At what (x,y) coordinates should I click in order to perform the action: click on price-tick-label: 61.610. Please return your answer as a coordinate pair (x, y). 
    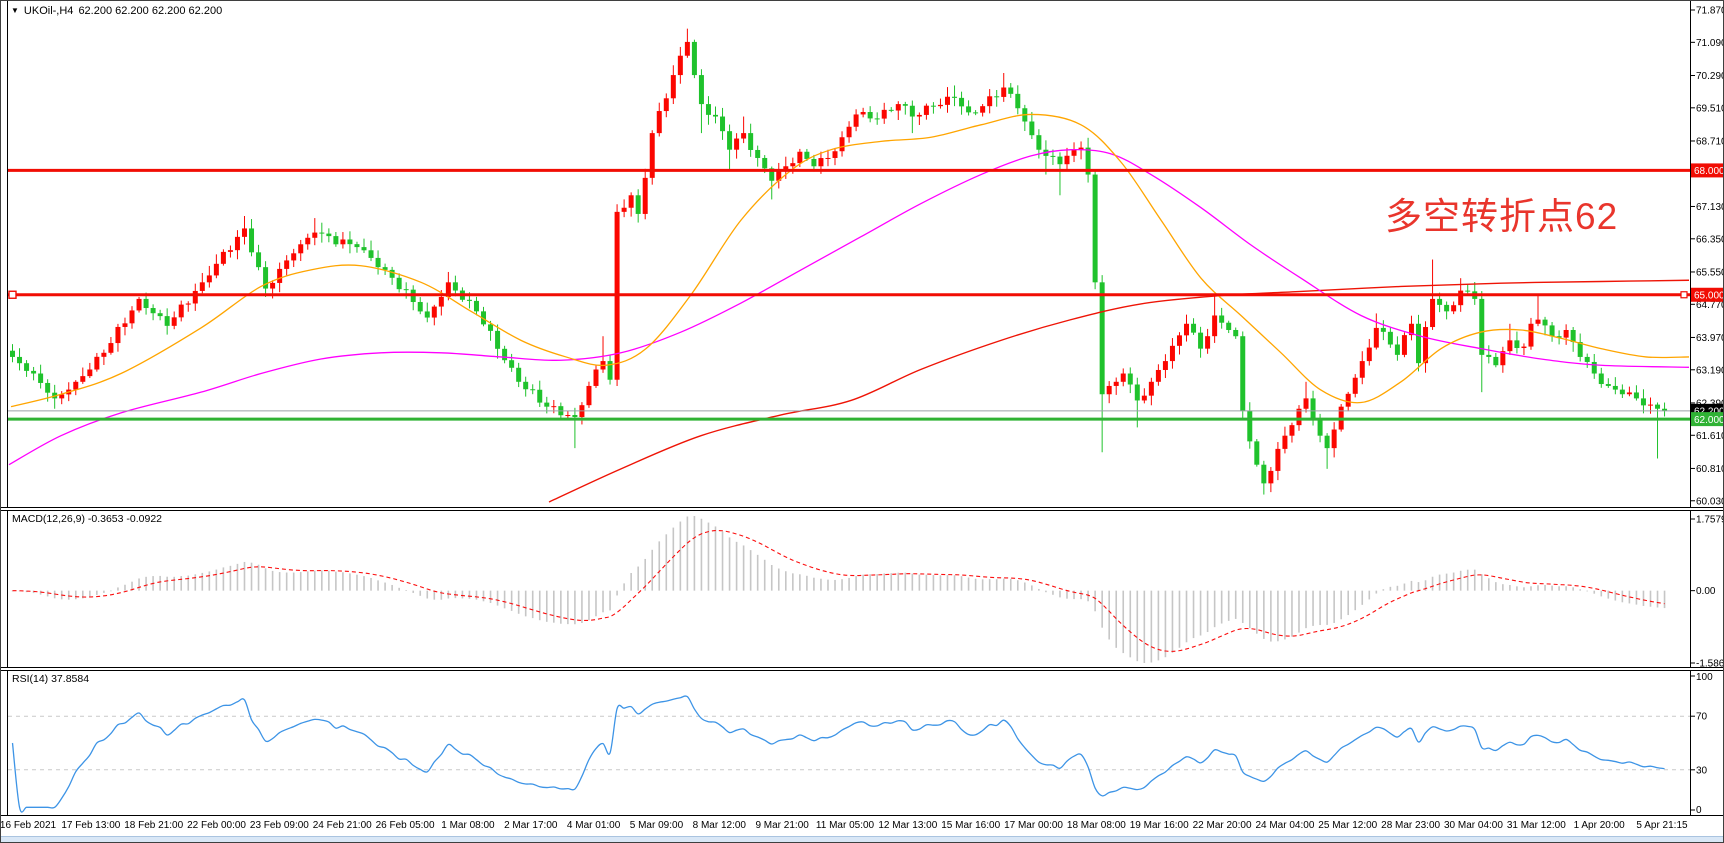
    Looking at the image, I should click on (1709, 436).